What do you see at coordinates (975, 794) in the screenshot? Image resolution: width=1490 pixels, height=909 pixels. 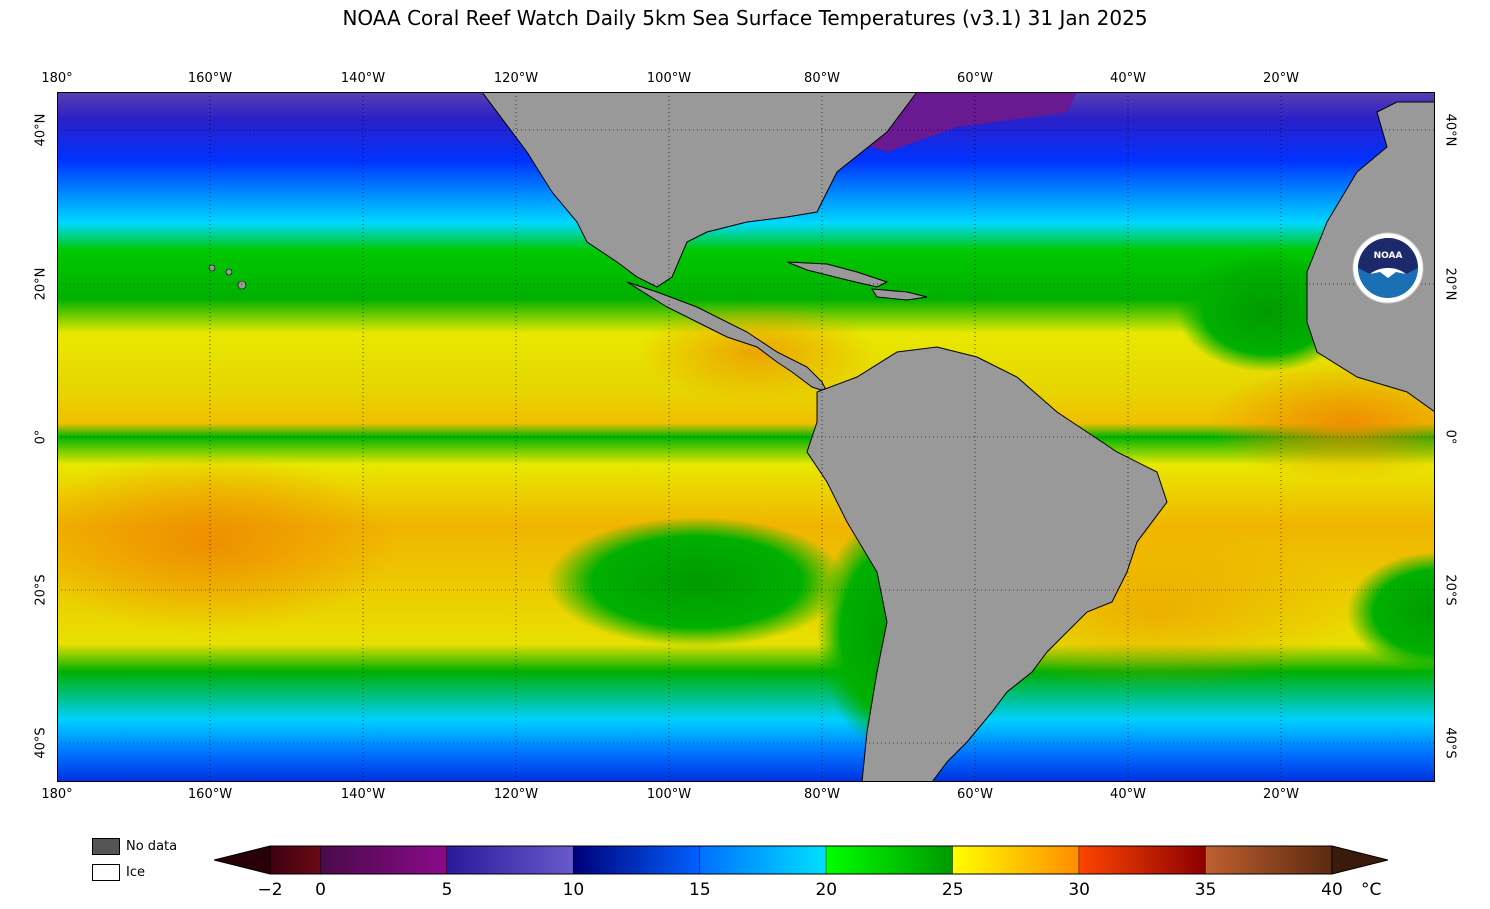 I see `lon-label-bottom: 60°W` at bounding box center [975, 794].